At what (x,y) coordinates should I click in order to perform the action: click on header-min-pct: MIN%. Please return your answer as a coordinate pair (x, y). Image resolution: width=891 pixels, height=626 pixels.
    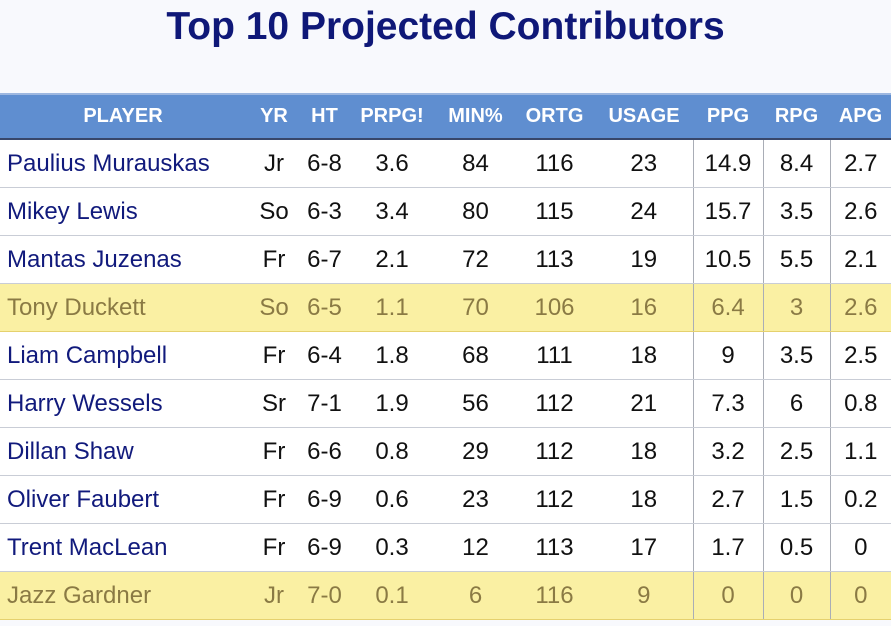
    Looking at the image, I should click on (475, 116).